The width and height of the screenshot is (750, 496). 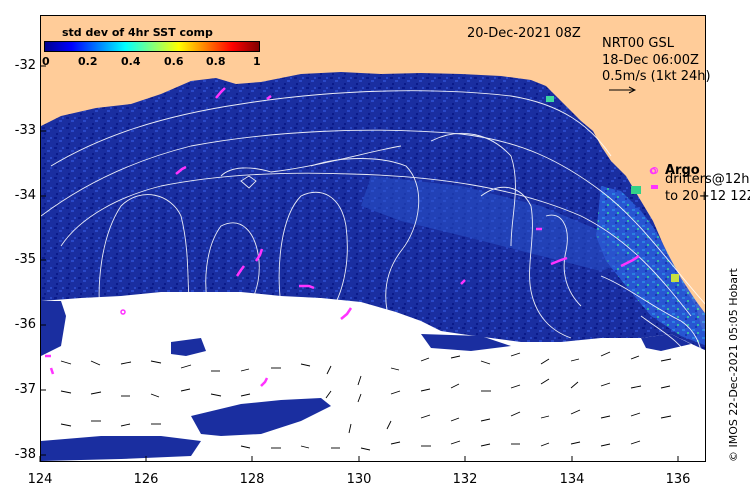 What do you see at coordinates (131, 61) in the screenshot?
I see `colorbar-tick: 0.4` at bounding box center [131, 61].